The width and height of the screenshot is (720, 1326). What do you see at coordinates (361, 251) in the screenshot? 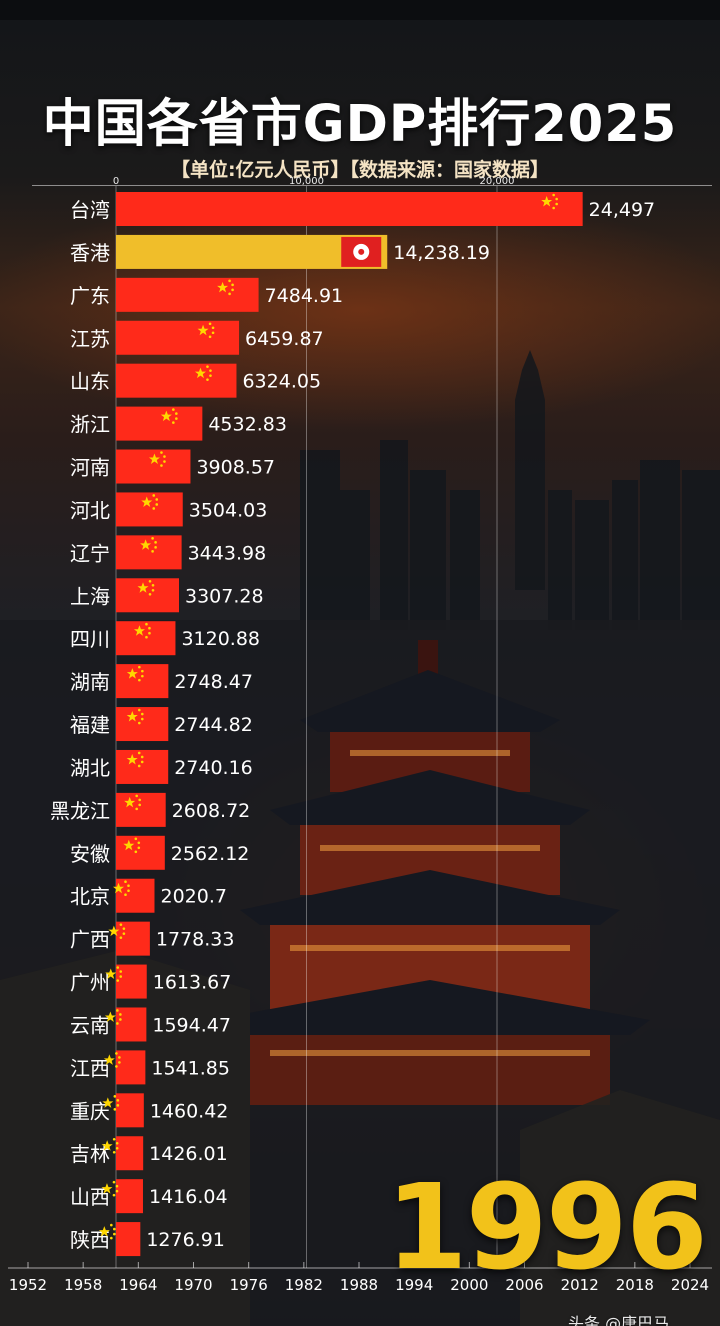
I see `hk-flag-emblem-center` at bounding box center [361, 251].